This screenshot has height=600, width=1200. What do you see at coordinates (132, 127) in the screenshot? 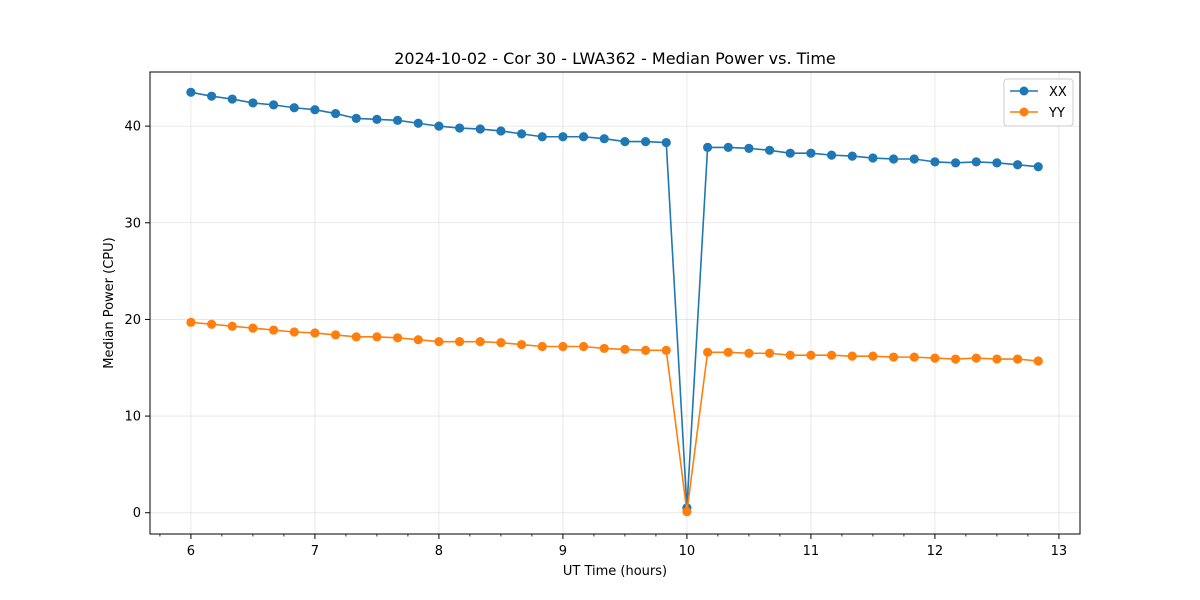
I see `y-tick-label: 40` at bounding box center [132, 127].